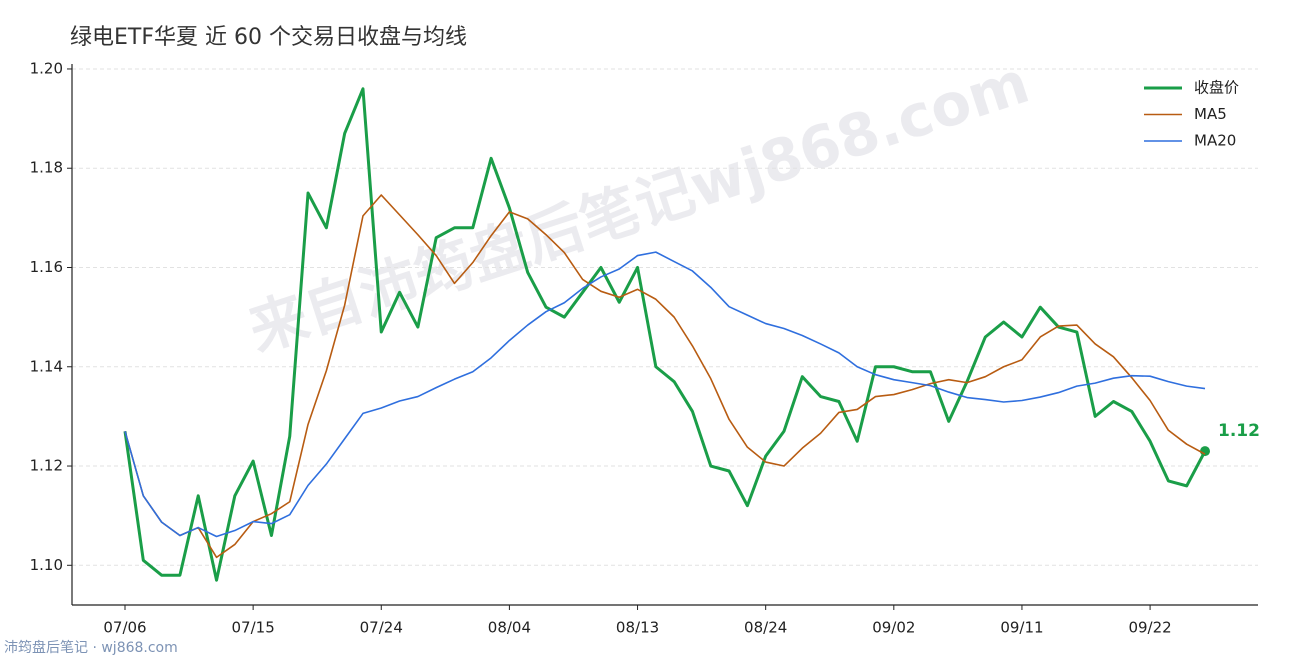 The height and width of the screenshot is (660, 1290). I want to click on x-tick-label: 08/04, so click(509, 628).